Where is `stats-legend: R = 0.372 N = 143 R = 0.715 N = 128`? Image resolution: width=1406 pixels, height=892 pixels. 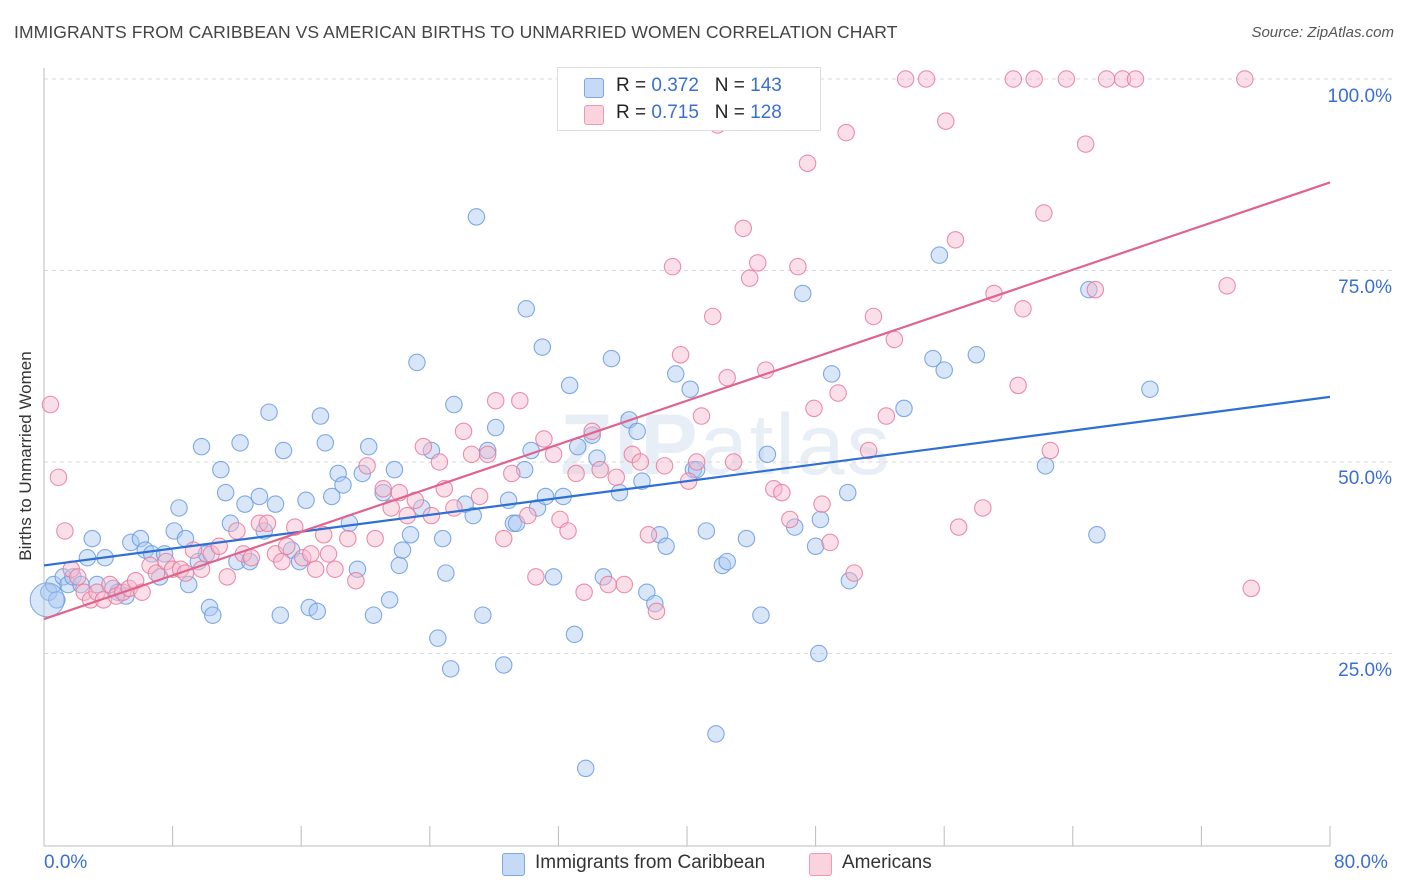
stats-legend: R = 0.372 N = 143 R = 0.715 N = 128 is located at coordinates (689, 99).